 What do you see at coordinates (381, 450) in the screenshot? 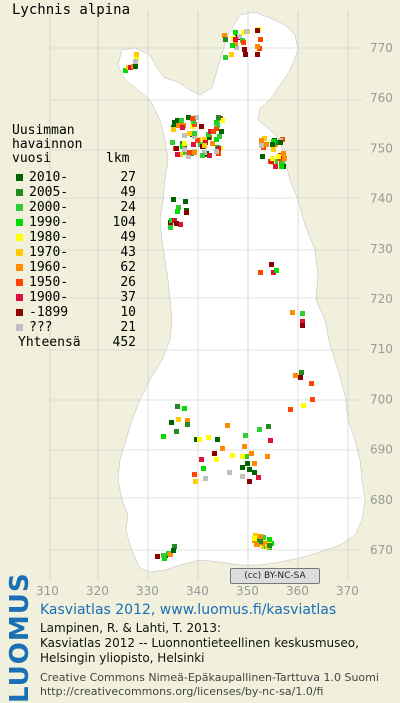
I see `y-tick-label: 690` at bounding box center [381, 450].